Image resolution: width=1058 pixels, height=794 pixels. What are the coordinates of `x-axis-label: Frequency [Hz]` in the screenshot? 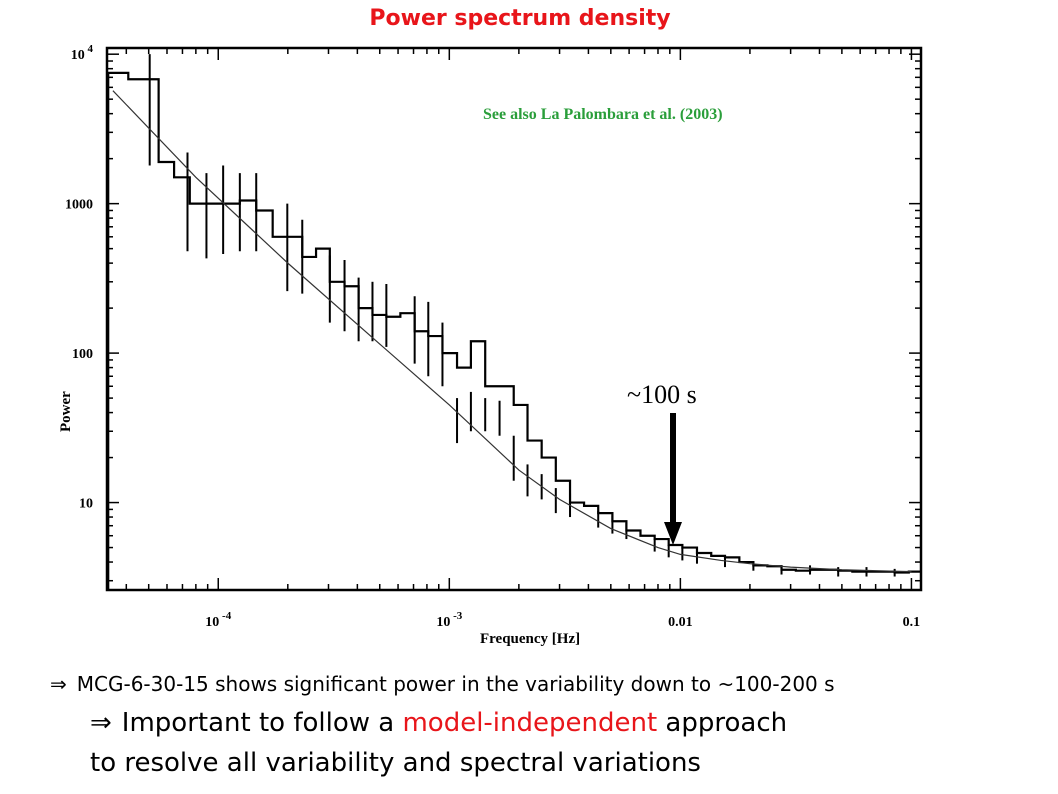 It's located at (530, 639).